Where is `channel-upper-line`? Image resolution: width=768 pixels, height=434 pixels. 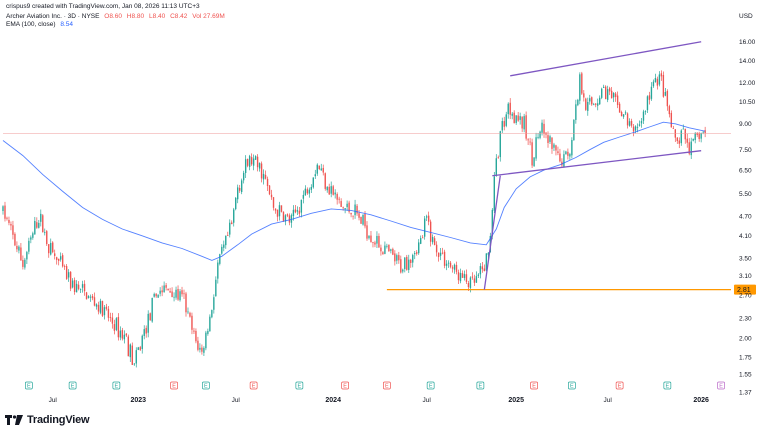 channel-upper-line is located at coordinates (606, 59).